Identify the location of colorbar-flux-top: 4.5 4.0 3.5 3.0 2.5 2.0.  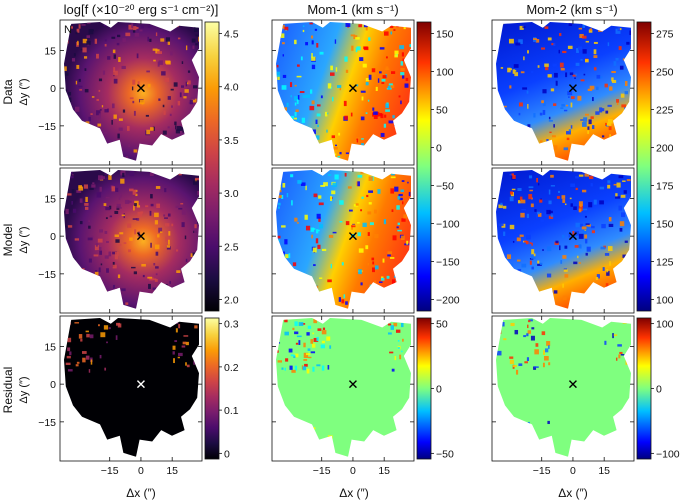
(221, 166).